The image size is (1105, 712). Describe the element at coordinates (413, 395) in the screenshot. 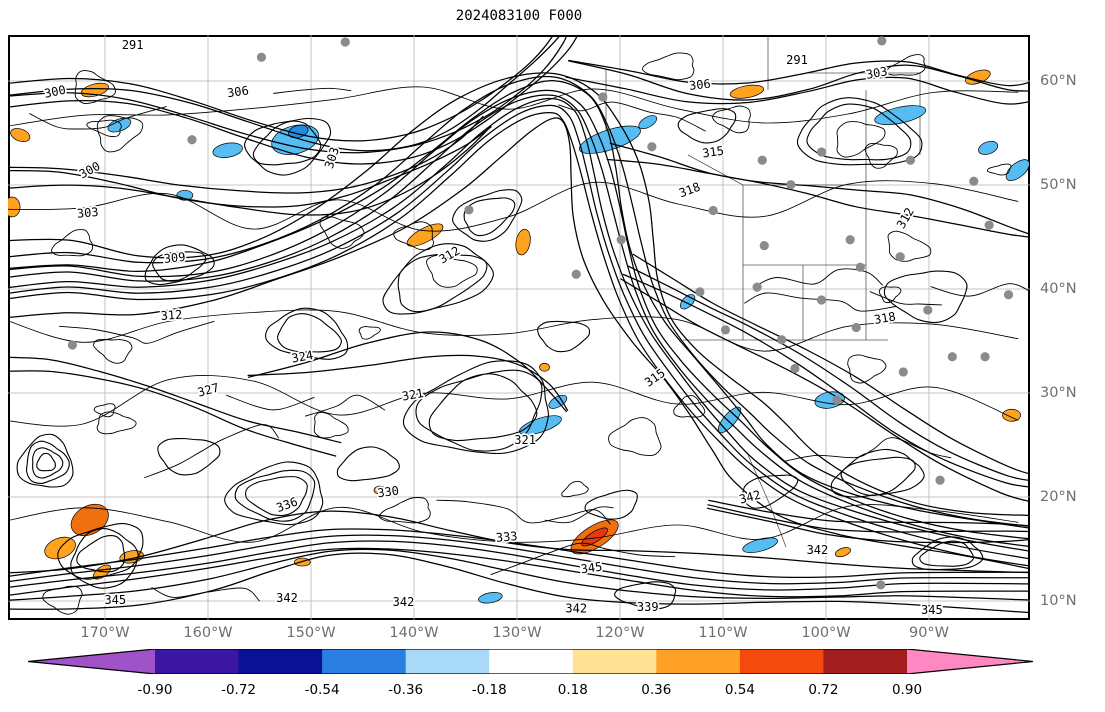

I see `contour-label: 321` at that location.